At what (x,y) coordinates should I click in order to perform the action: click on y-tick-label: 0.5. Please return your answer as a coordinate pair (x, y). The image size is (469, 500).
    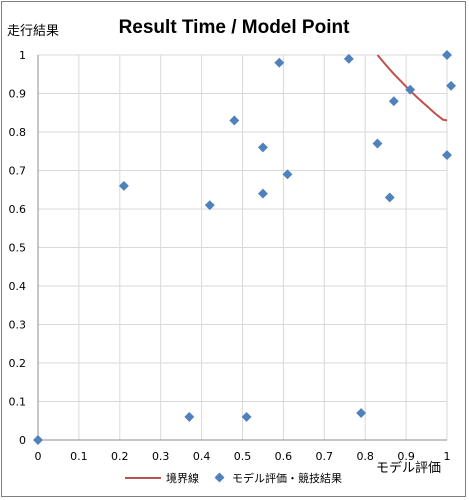
    Looking at the image, I should click on (18, 248).